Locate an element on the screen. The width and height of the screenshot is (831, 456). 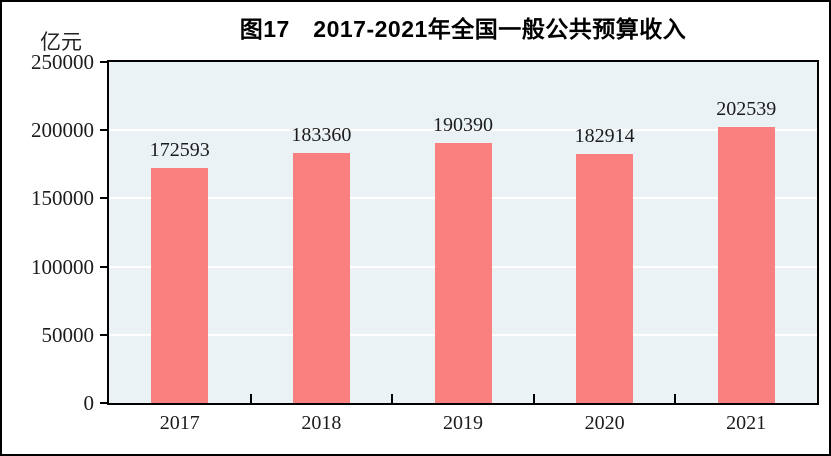
y-axis-tick-label: 50000 is located at coordinates (68, 334).